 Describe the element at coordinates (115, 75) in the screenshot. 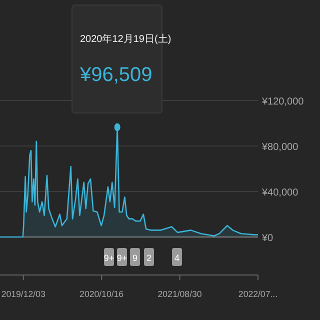

I see `text: ¥96,509` at that location.